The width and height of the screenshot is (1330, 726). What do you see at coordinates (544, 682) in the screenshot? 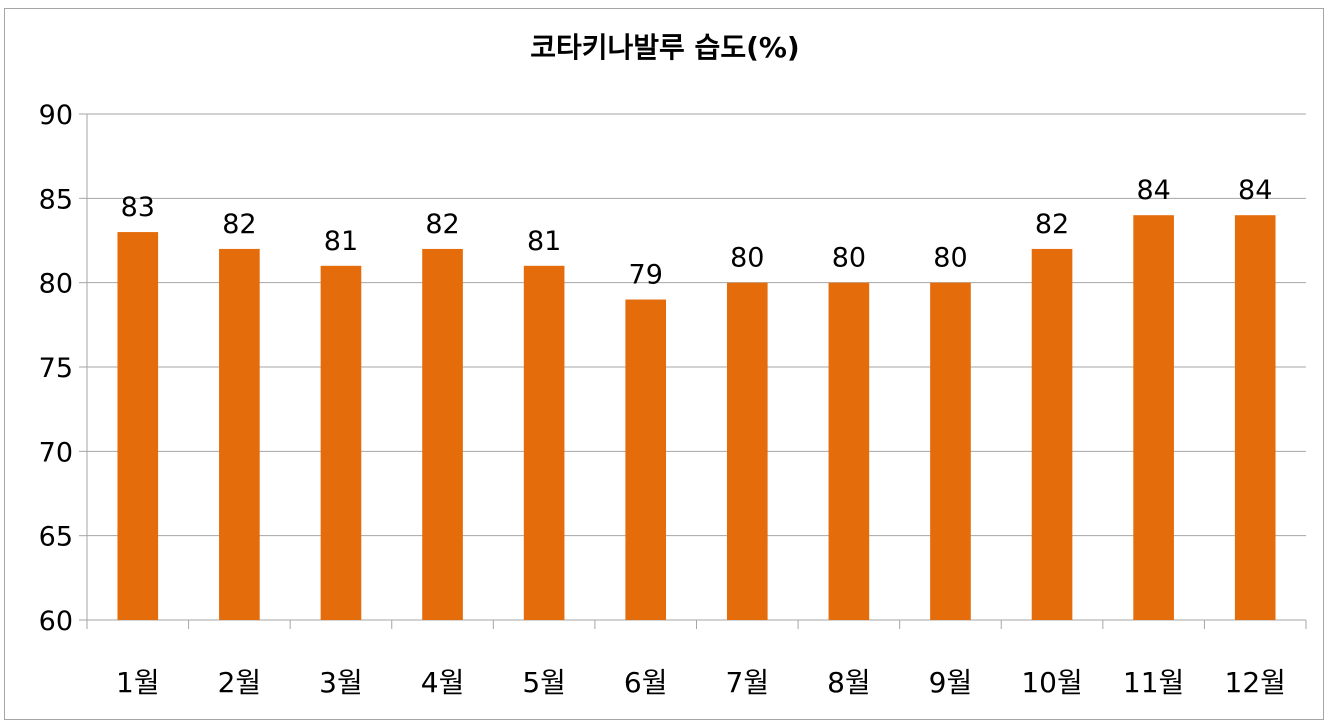
I see `x-tick-label-5: 5월` at bounding box center [544, 682].